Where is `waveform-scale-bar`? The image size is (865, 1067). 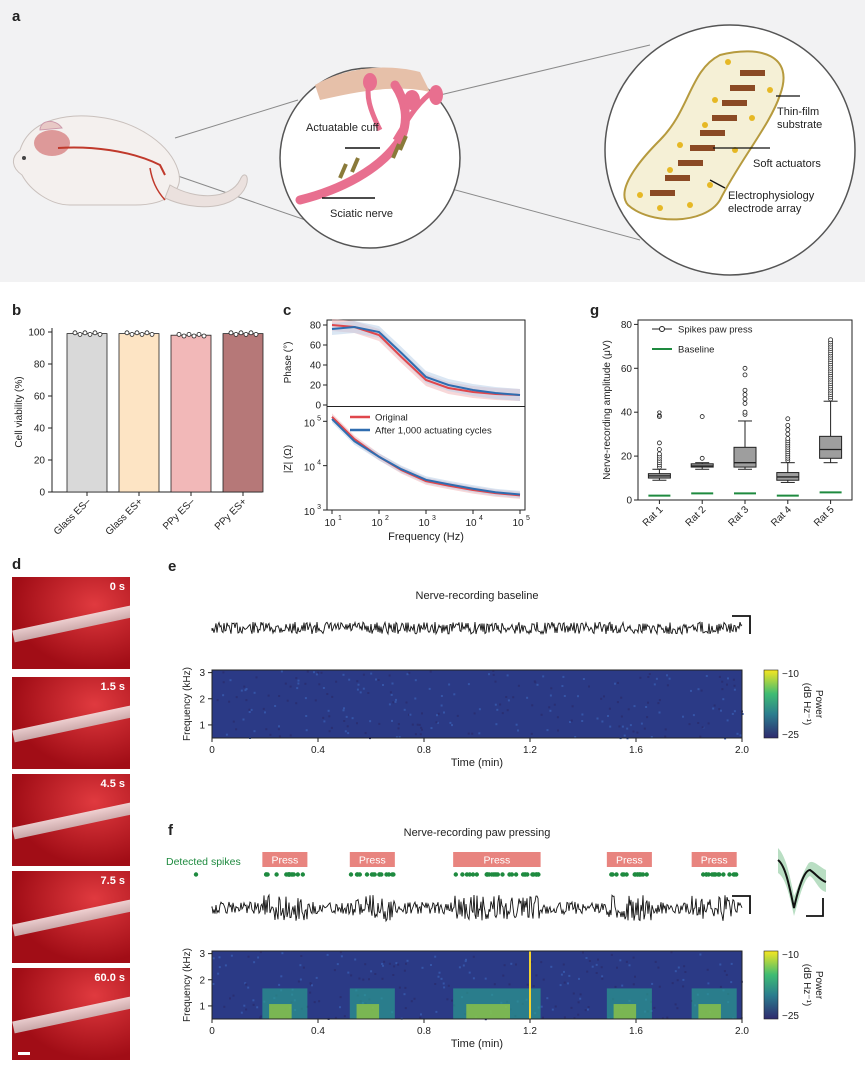
waveform-scale-bar is located at coordinates (815, 907).